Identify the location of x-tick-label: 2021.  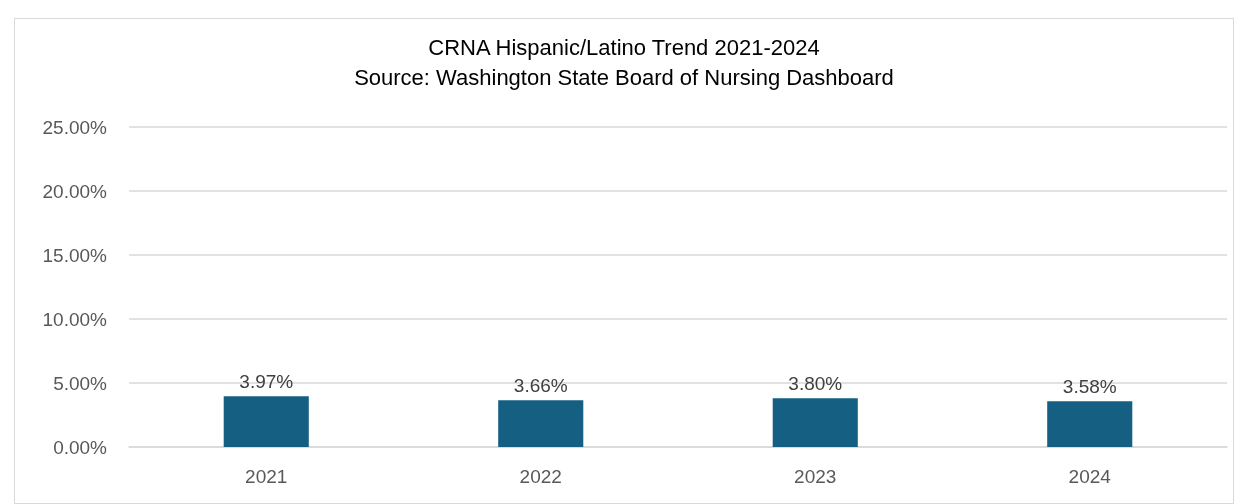
(266, 476).